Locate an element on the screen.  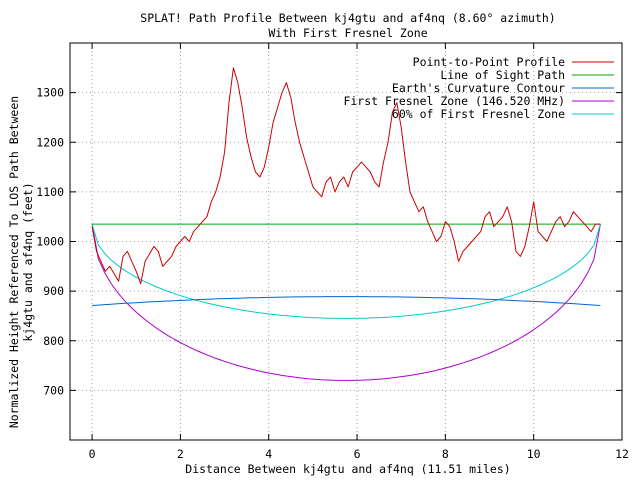
y-tick-label: 1300 is located at coordinates (50, 93).